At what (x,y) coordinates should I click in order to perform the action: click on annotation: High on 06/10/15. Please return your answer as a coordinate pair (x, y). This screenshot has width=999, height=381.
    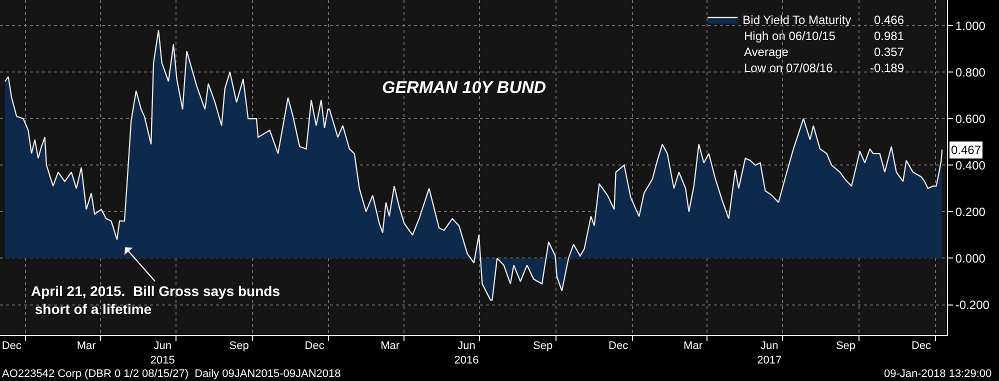
    Looking at the image, I should click on (790, 36).